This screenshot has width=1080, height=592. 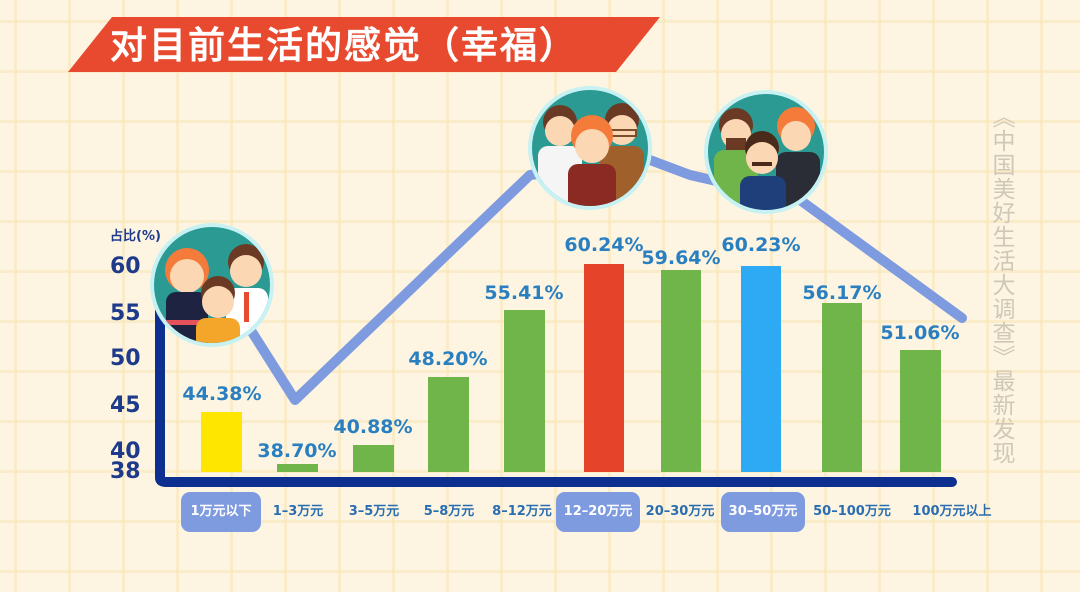 What do you see at coordinates (125, 313) in the screenshot?
I see `y-tick-55: 55` at bounding box center [125, 313].